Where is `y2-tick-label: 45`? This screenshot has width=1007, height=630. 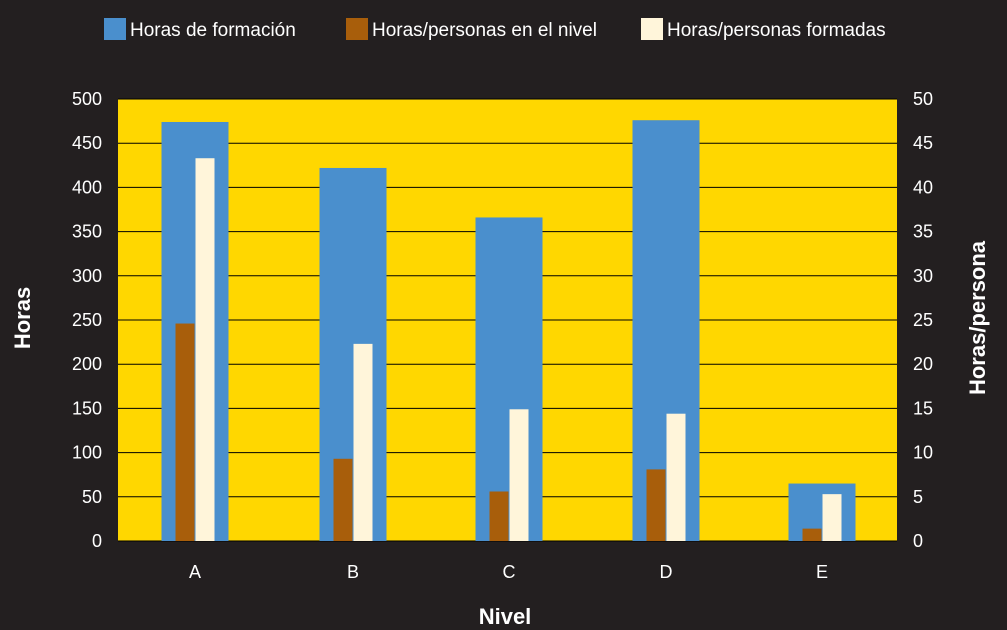 y2-tick-label: 45 is located at coordinates (923, 143).